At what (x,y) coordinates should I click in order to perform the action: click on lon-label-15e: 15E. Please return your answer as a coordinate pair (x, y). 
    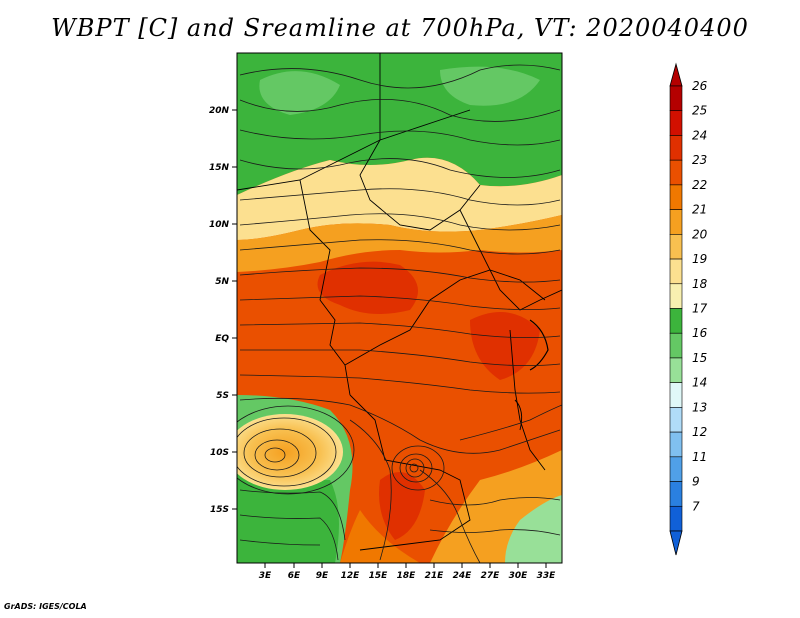
    Looking at the image, I should click on (379, 572).